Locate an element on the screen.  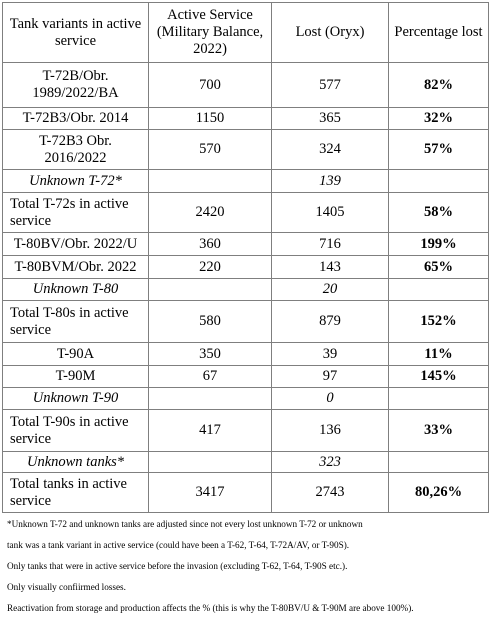
active-cell: 417 is located at coordinates (210, 430).